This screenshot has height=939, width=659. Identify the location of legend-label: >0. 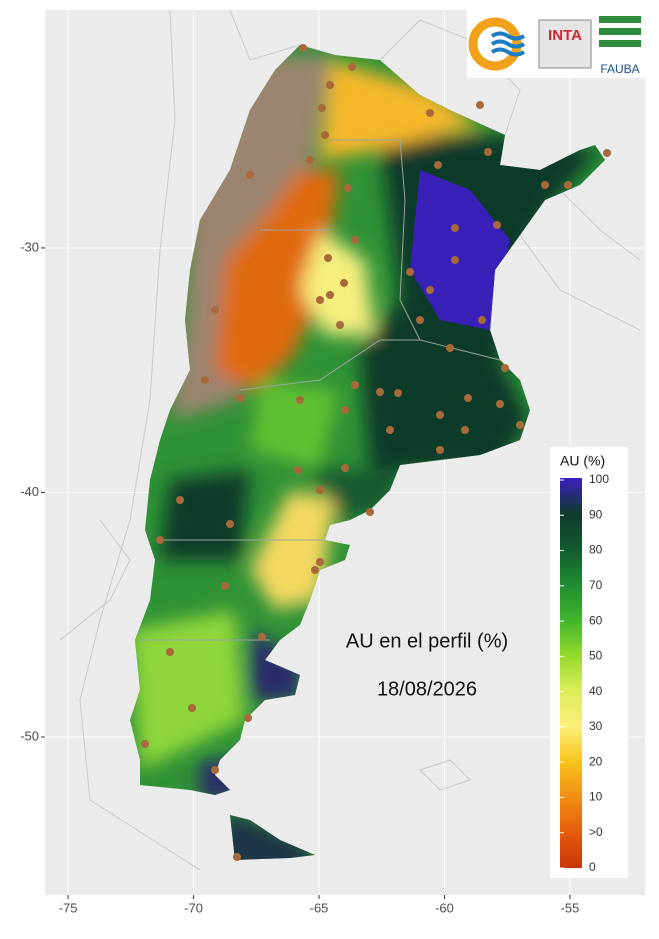
(596, 832).